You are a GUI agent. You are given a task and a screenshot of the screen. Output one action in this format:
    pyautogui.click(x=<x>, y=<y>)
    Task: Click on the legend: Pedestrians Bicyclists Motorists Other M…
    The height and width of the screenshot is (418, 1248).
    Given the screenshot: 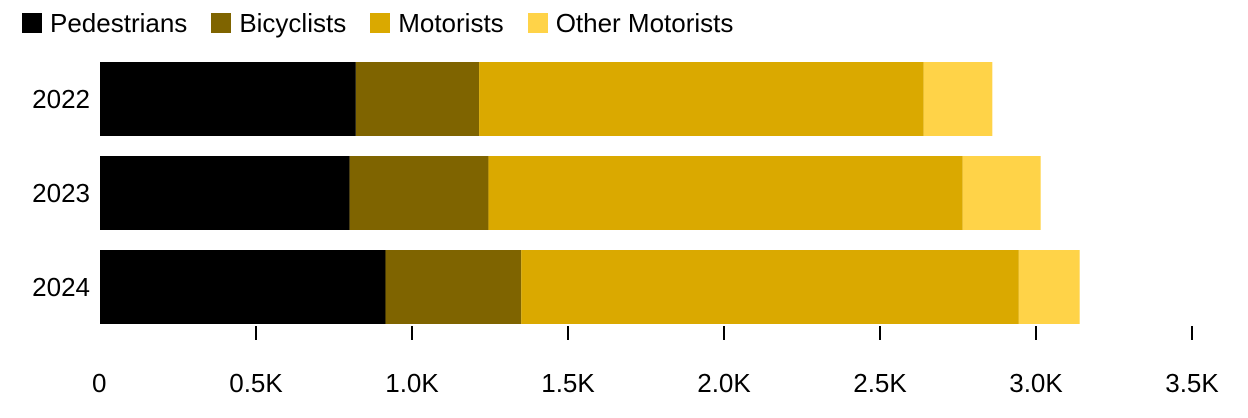 What is the action you would take?
    pyautogui.click(x=377, y=23)
    